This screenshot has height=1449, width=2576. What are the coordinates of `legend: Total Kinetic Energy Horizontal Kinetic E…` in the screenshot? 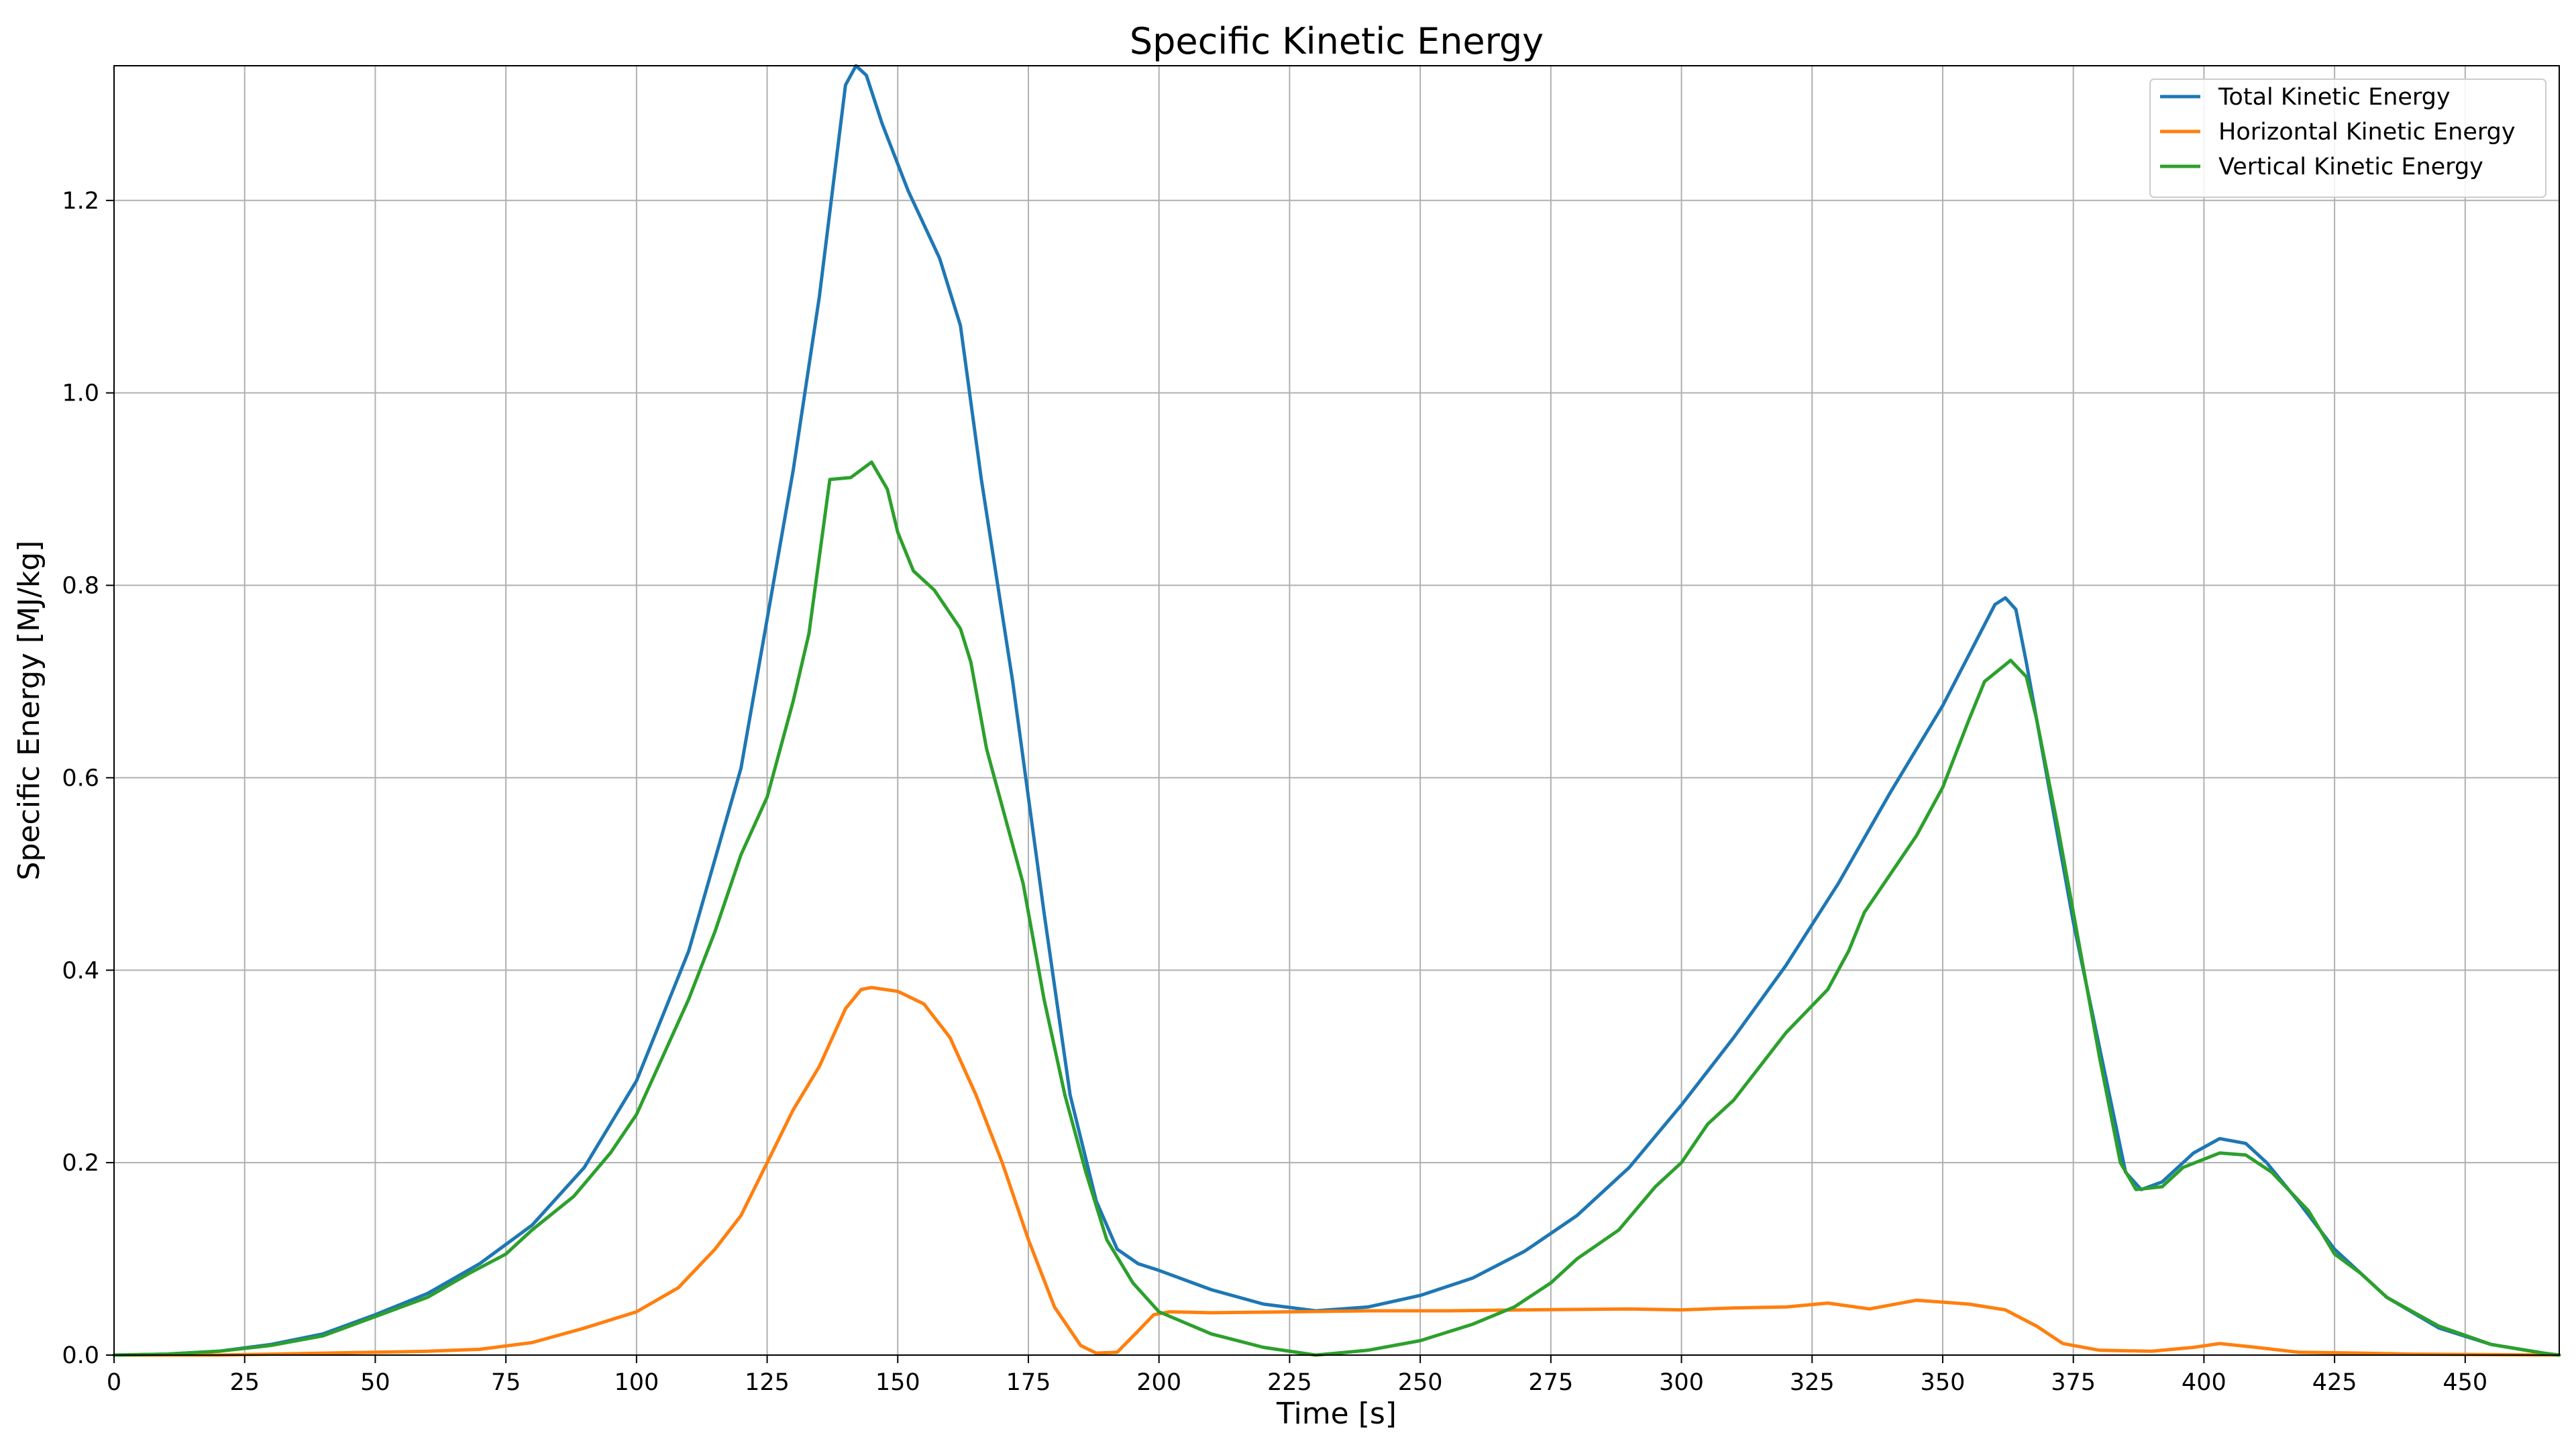 It's located at (2347, 138).